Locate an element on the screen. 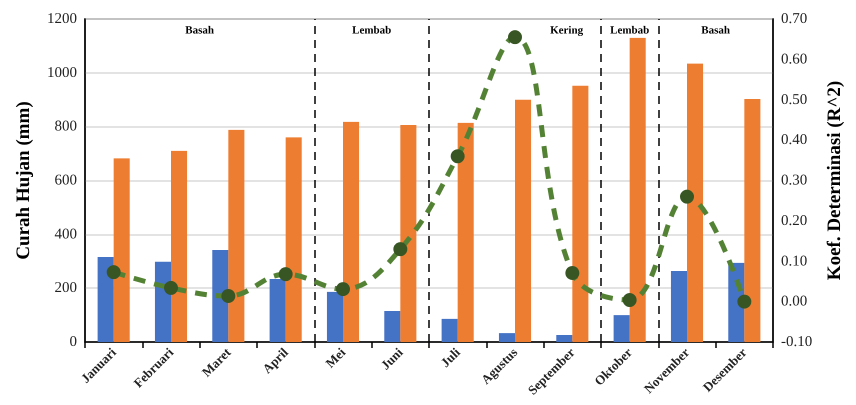 The image size is (856, 405). y2-tick-label: 0.00 is located at coordinates (794, 302).